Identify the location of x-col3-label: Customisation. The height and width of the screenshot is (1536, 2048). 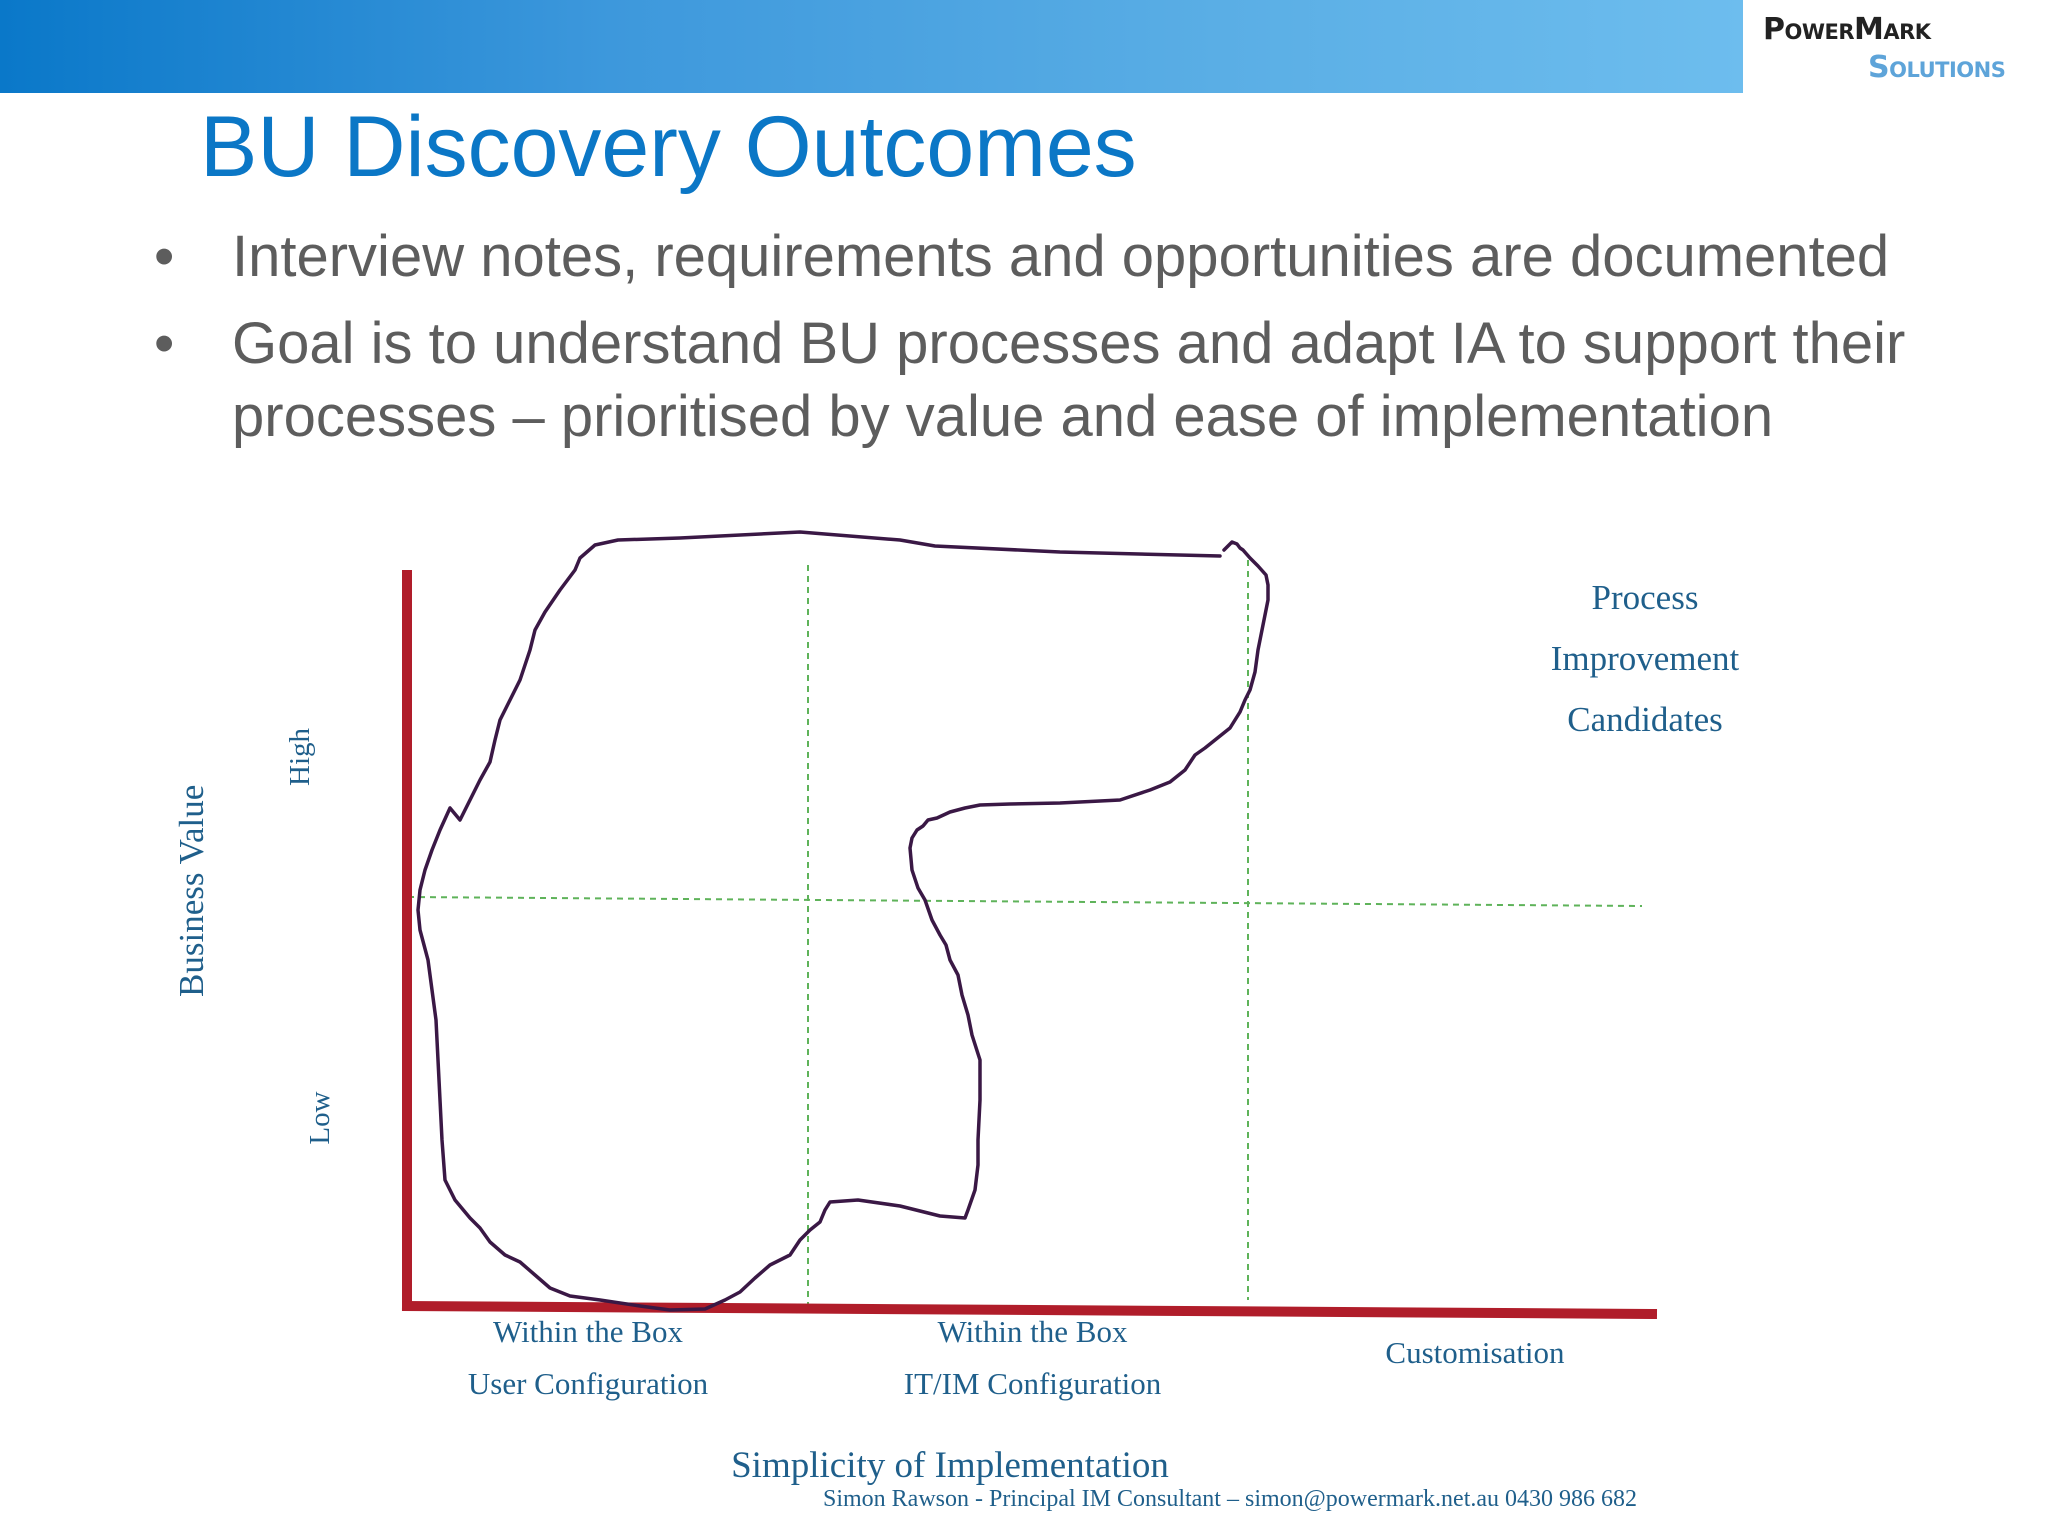
(1475, 1352).